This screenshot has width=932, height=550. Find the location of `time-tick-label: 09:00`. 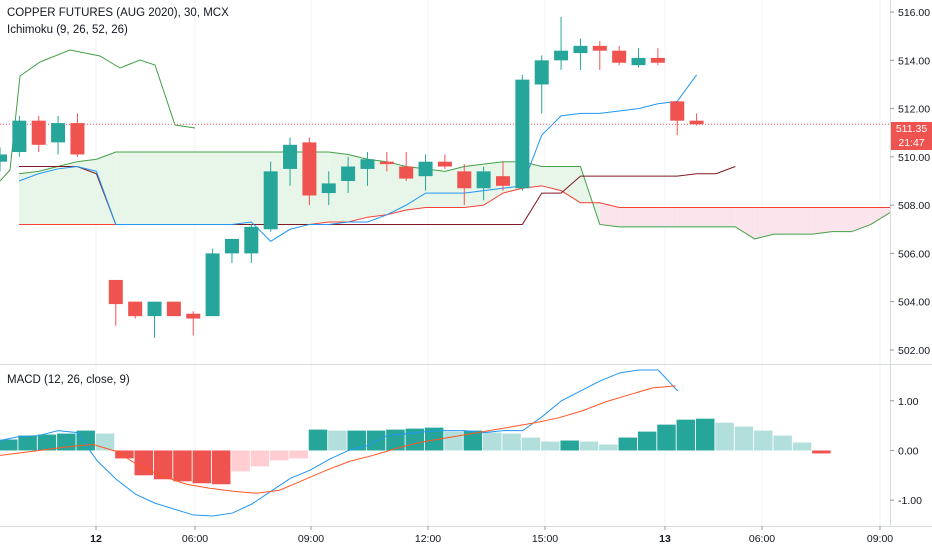

time-tick-label: 09:00 is located at coordinates (311, 539).